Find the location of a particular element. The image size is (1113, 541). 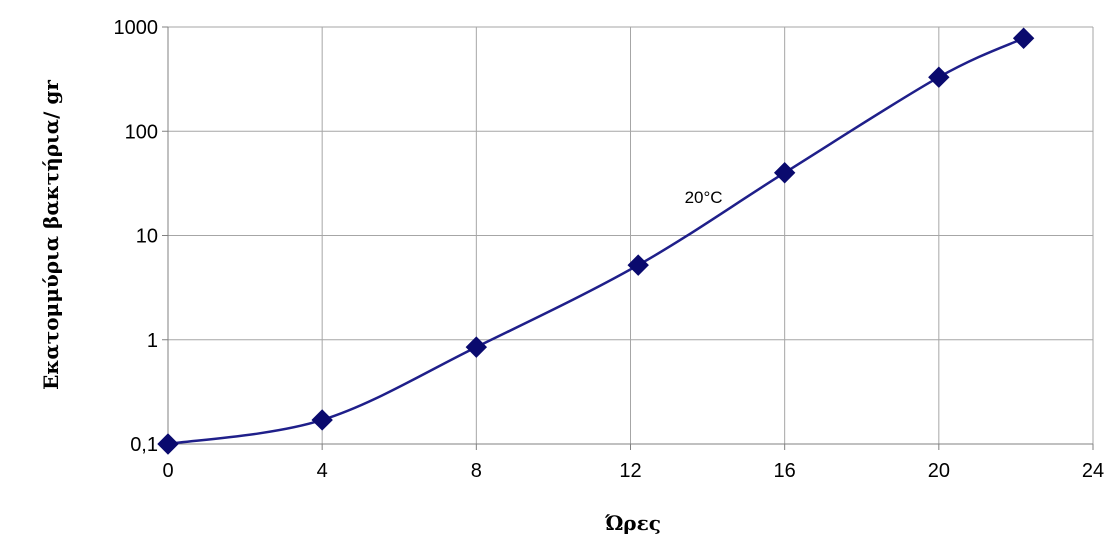

y-tick-labels: 0,1 1 10 100 1000 is located at coordinates (136, 236).